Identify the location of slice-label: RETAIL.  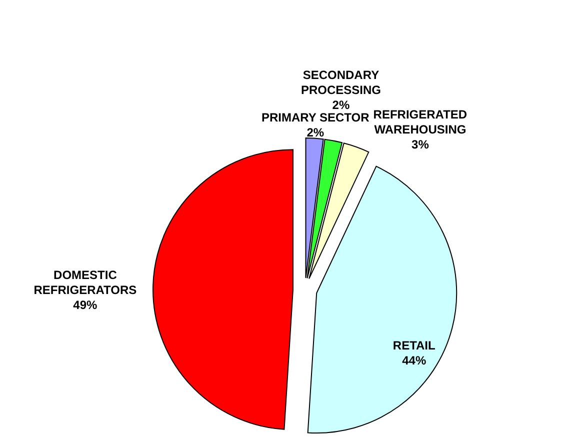
(414, 345).